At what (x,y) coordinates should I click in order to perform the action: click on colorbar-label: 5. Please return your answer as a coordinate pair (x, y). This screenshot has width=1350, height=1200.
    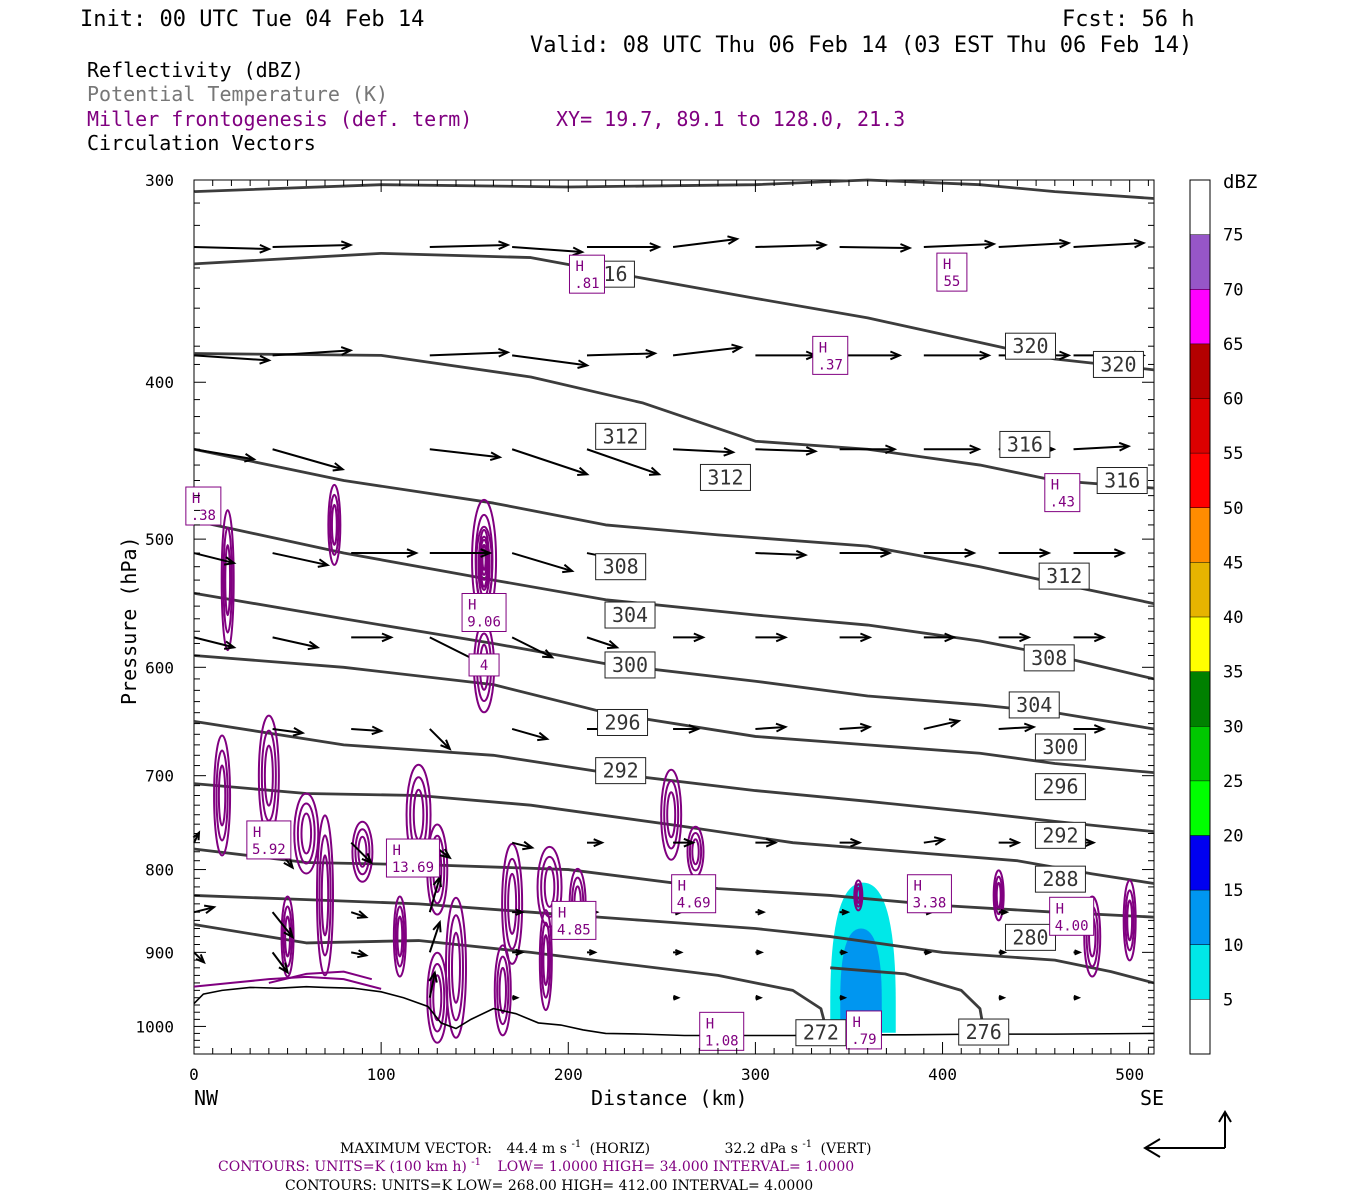
    Looking at the image, I should click on (1228, 1000).